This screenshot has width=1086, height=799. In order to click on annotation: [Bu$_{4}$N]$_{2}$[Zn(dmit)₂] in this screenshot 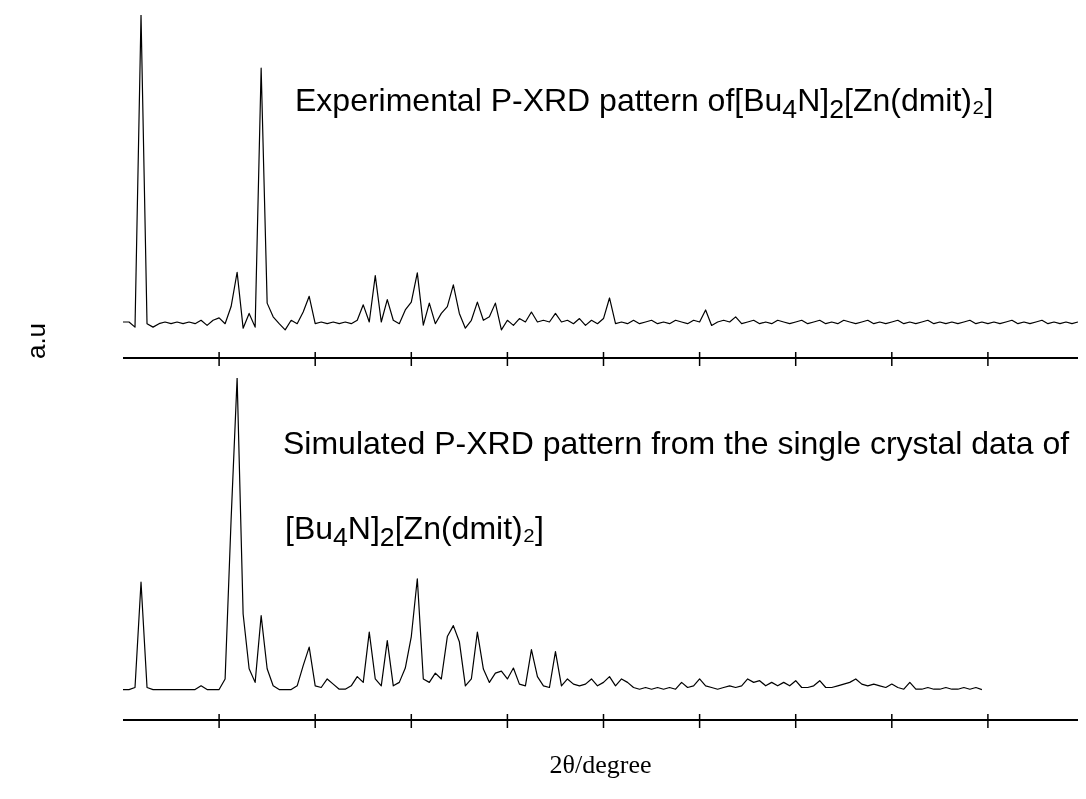, I will do `click(414, 532)`.